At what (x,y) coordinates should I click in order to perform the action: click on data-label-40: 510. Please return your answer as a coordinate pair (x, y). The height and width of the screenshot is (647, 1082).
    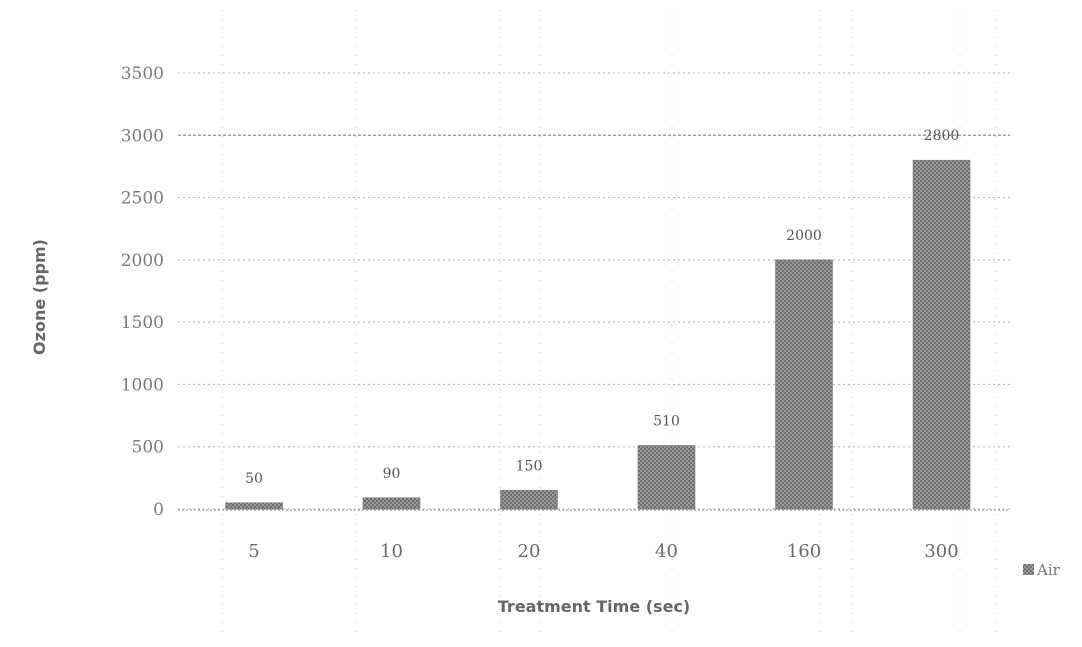
    Looking at the image, I should click on (666, 421).